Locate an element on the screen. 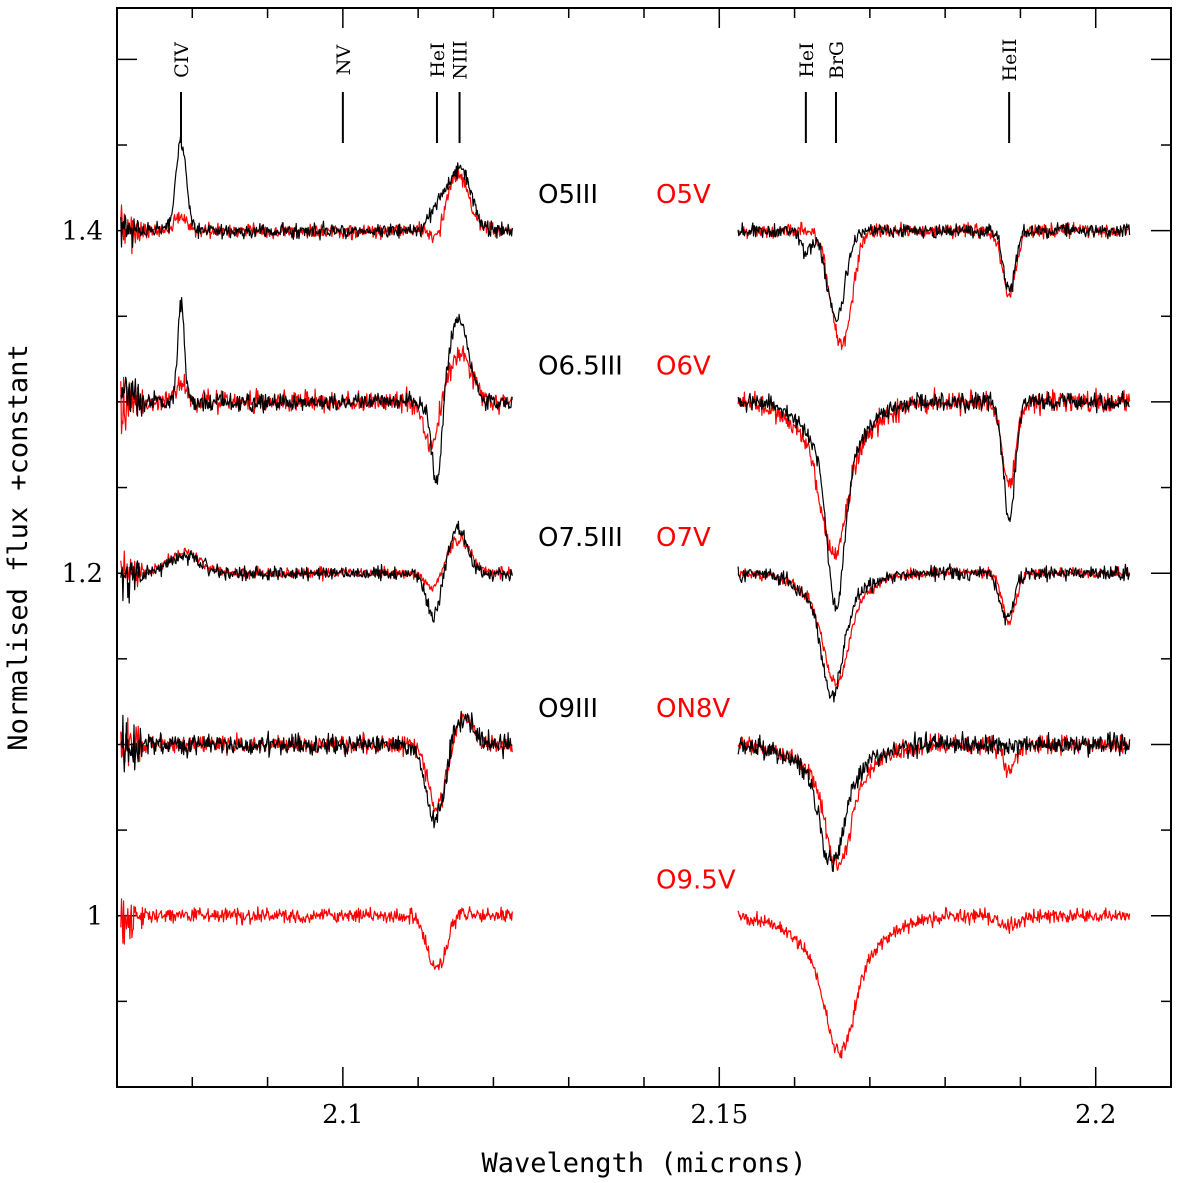 The width and height of the screenshot is (1200, 1183). giant-type-label: O5III is located at coordinates (568, 195).